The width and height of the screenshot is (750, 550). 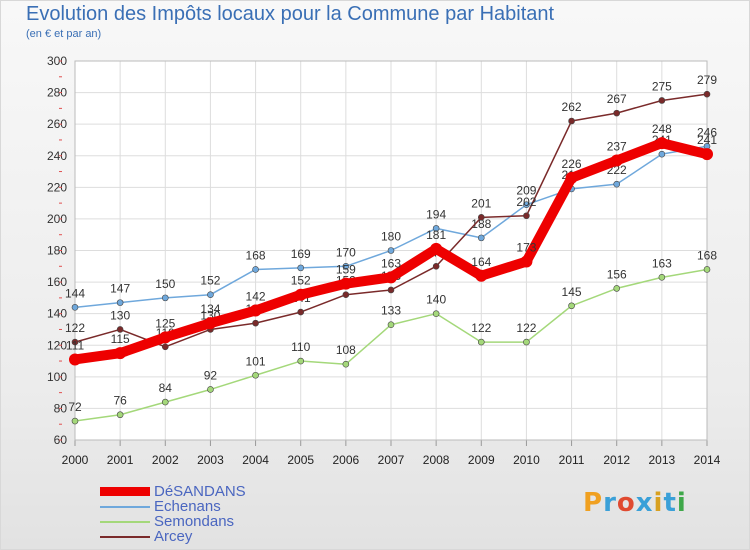 What do you see at coordinates (481, 328) in the screenshot?
I see `data-label-semondans-2009: 122` at bounding box center [481, 328].